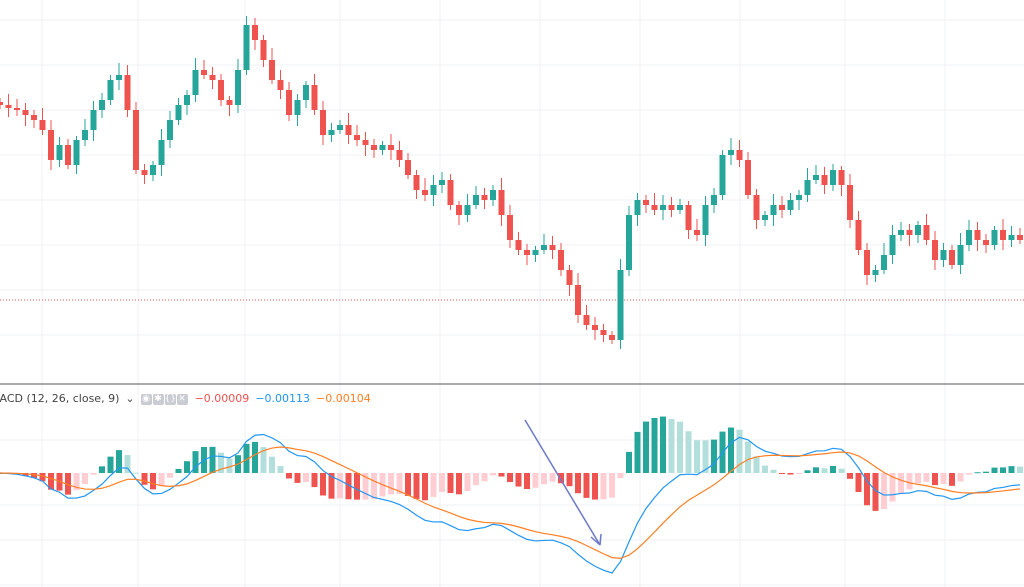 This screenshot has width=1024, height=587. I want to click on chevron-down-icon: ⌄, so click(130, 398).